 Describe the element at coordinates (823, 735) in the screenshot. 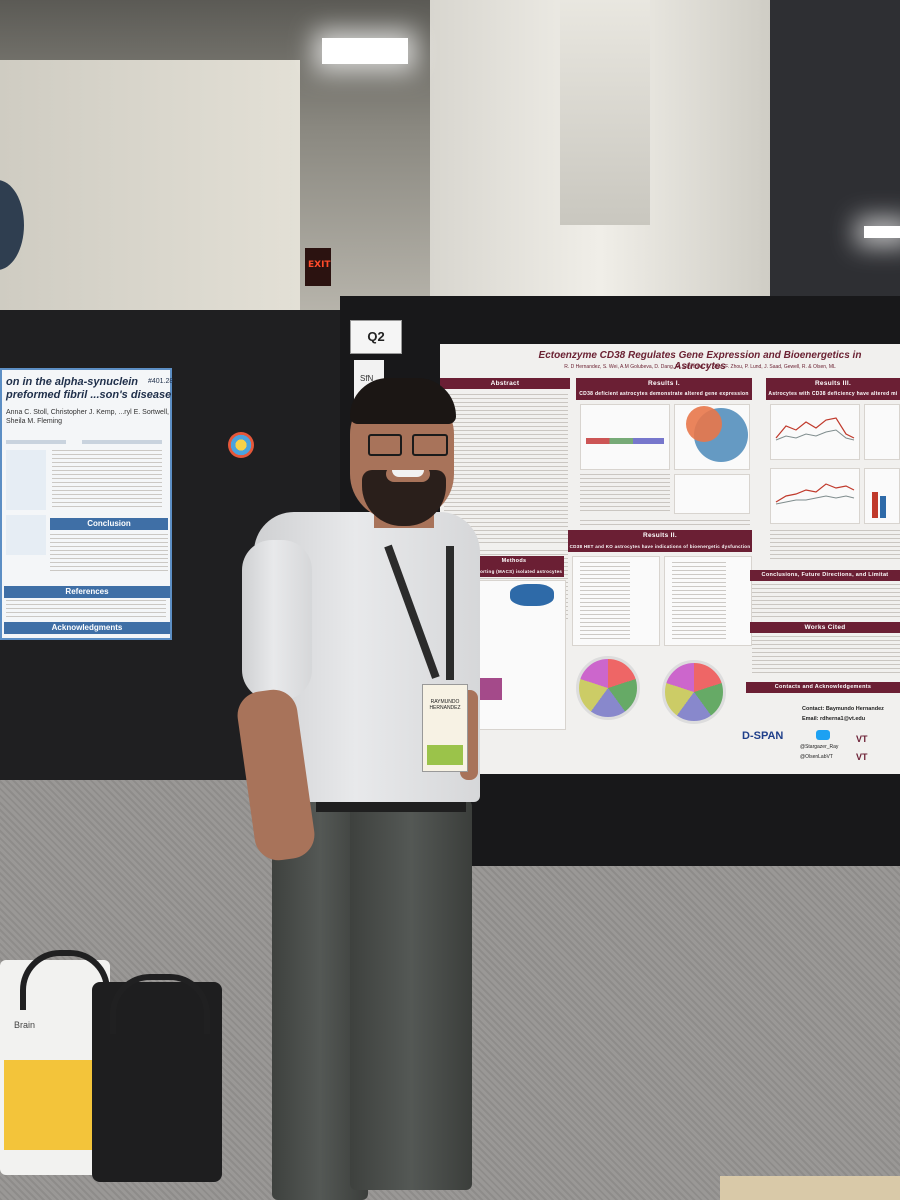

I see `twitter-icon` at that location.